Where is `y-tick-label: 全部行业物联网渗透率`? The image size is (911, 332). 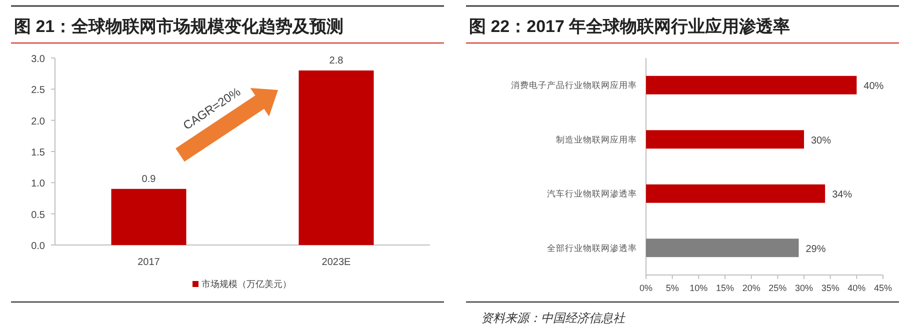 y-tick-label: 全部行业物联网渗透率 is located at coordinates (592, 247).